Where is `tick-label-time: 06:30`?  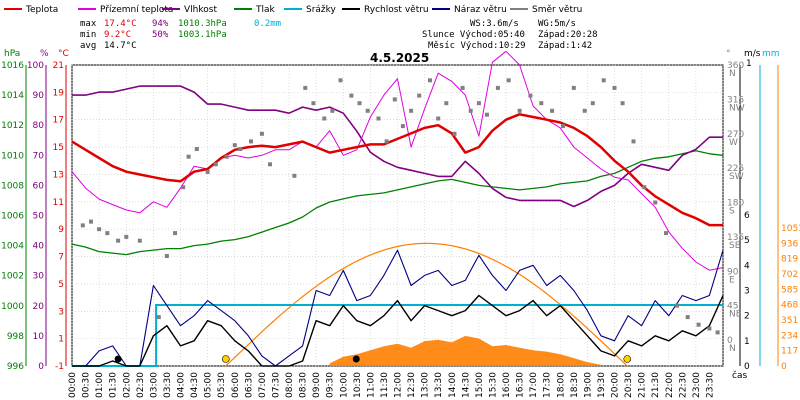
tick-label-time: 06:30 is located at coordinates (249, 385).